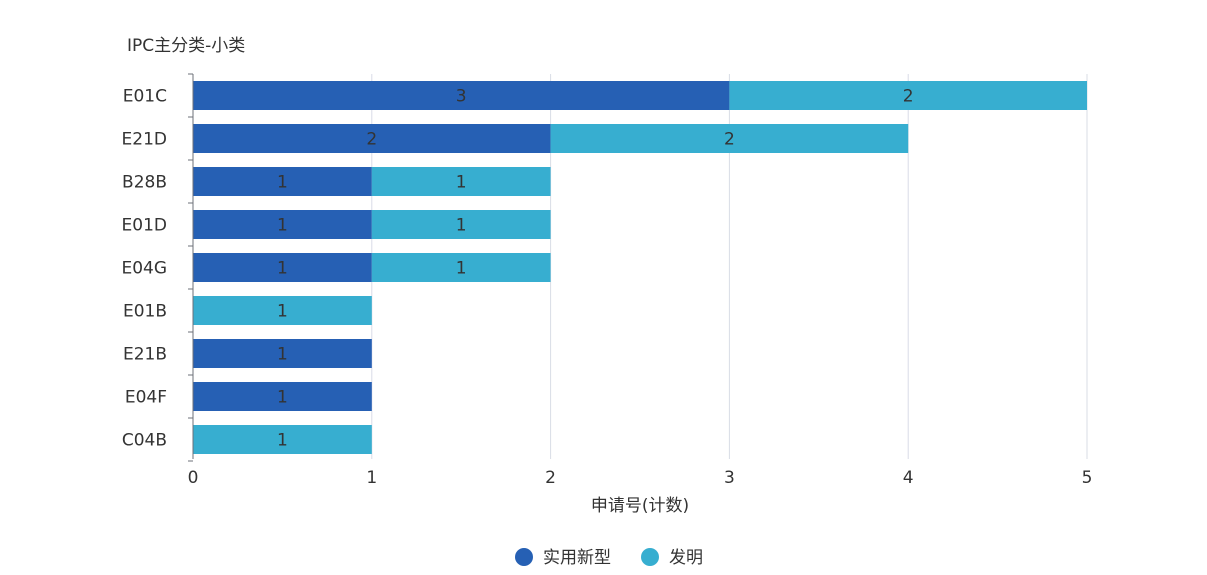 The image size is (1207, 575). What do you see at coordinates (193, 478) in the screenshot?
I see `x-tick-label-0: 0` at bounding box center [193, 478].